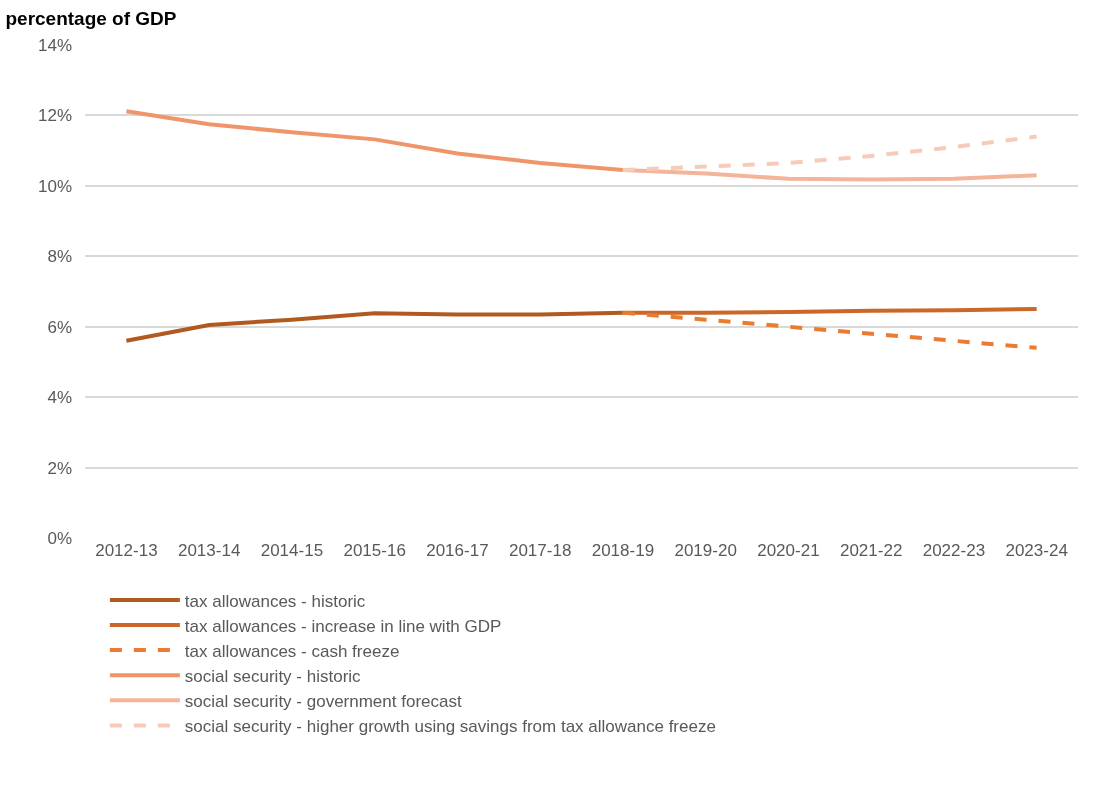  I want to click on y-tick-label: 2%, so click(59, 468).